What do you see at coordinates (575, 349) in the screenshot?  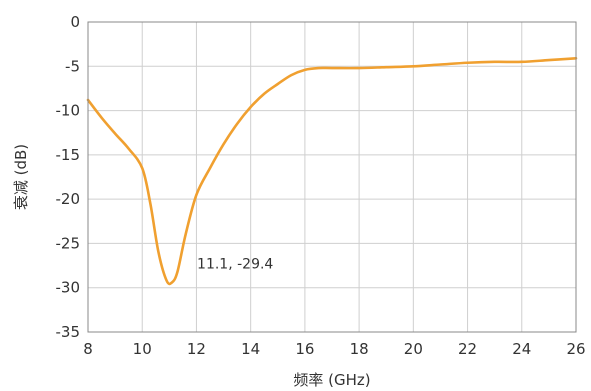 I see `x-tick-label: 26` at bounding box center [575, 349].